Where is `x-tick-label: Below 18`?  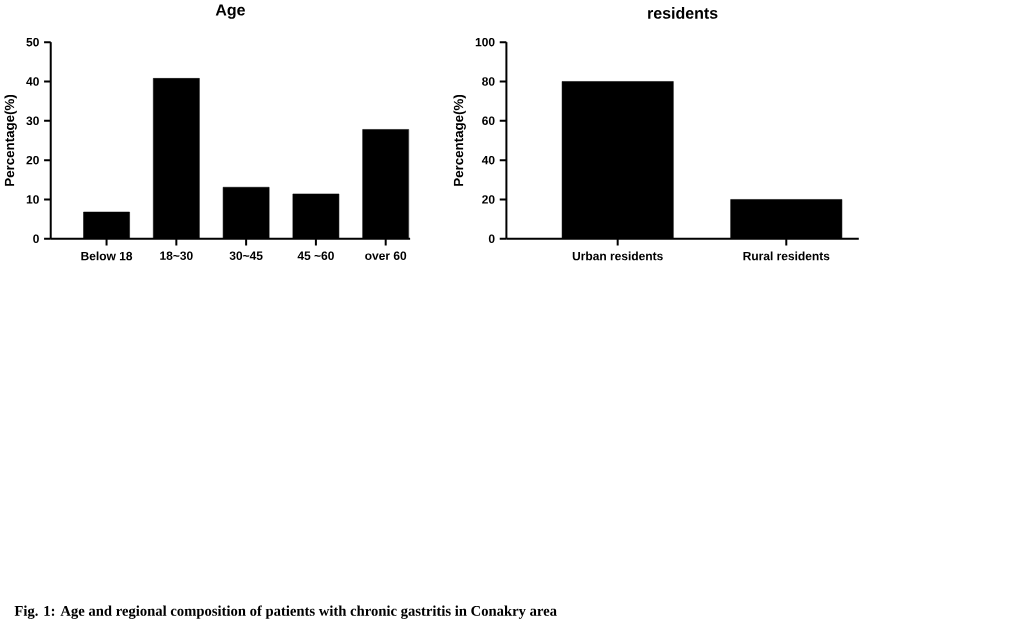 x-tick-label: Below 18 is located at coordinates (107, 256).